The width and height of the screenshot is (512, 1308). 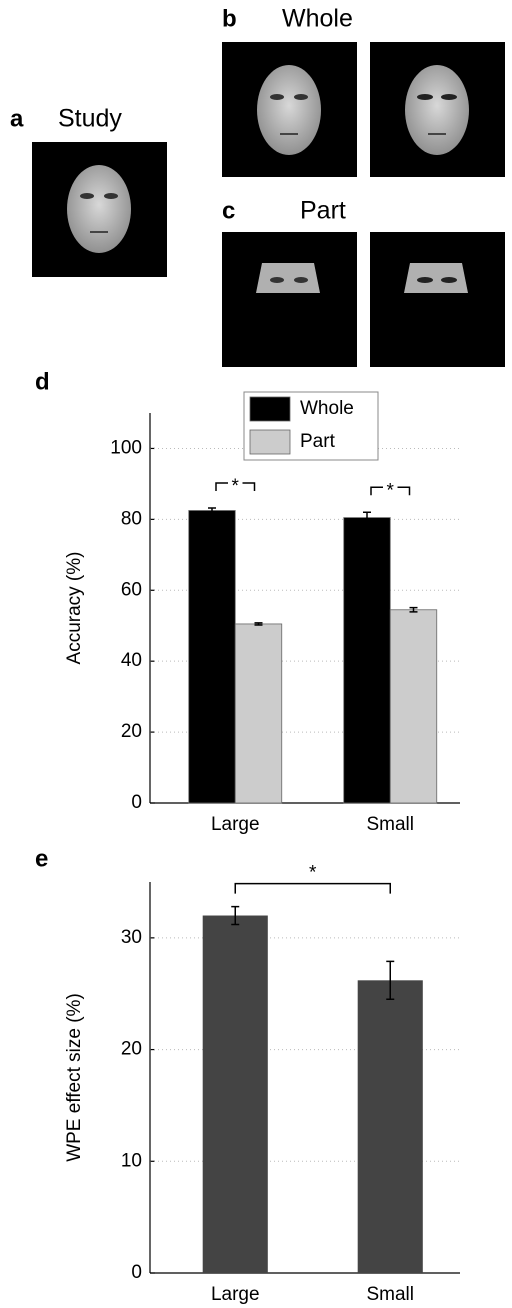 What do you see at coordinates (229, 18) in the screenshot?
I see `panel-letter: b` at bounding box center [229, 18].